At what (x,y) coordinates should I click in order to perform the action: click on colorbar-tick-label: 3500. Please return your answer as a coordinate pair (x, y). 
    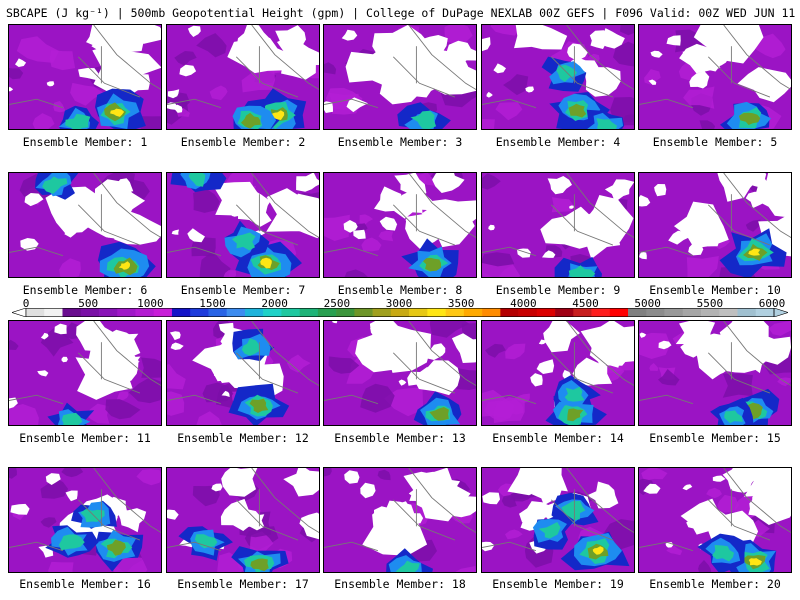
    Looking at the image, I should click on (461, 303).